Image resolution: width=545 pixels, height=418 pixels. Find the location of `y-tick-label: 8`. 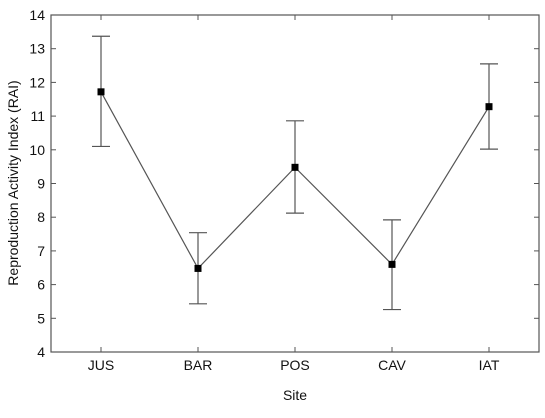

y-tick-label: 8 is located at coordinates (41, 217).